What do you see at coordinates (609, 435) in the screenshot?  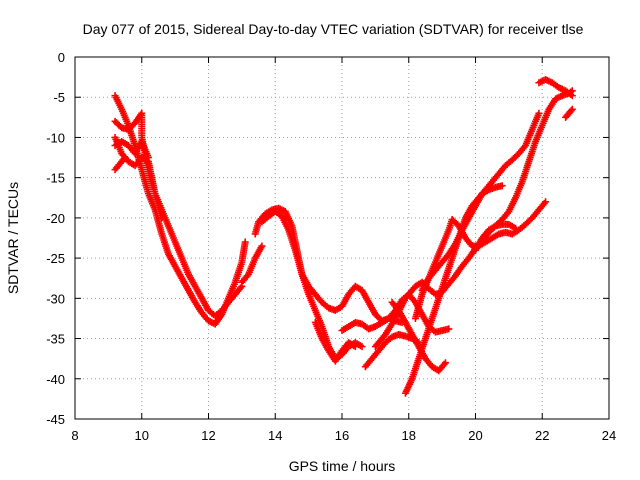 I see `x-tick-label: 24` at bounding box center [609, 435].